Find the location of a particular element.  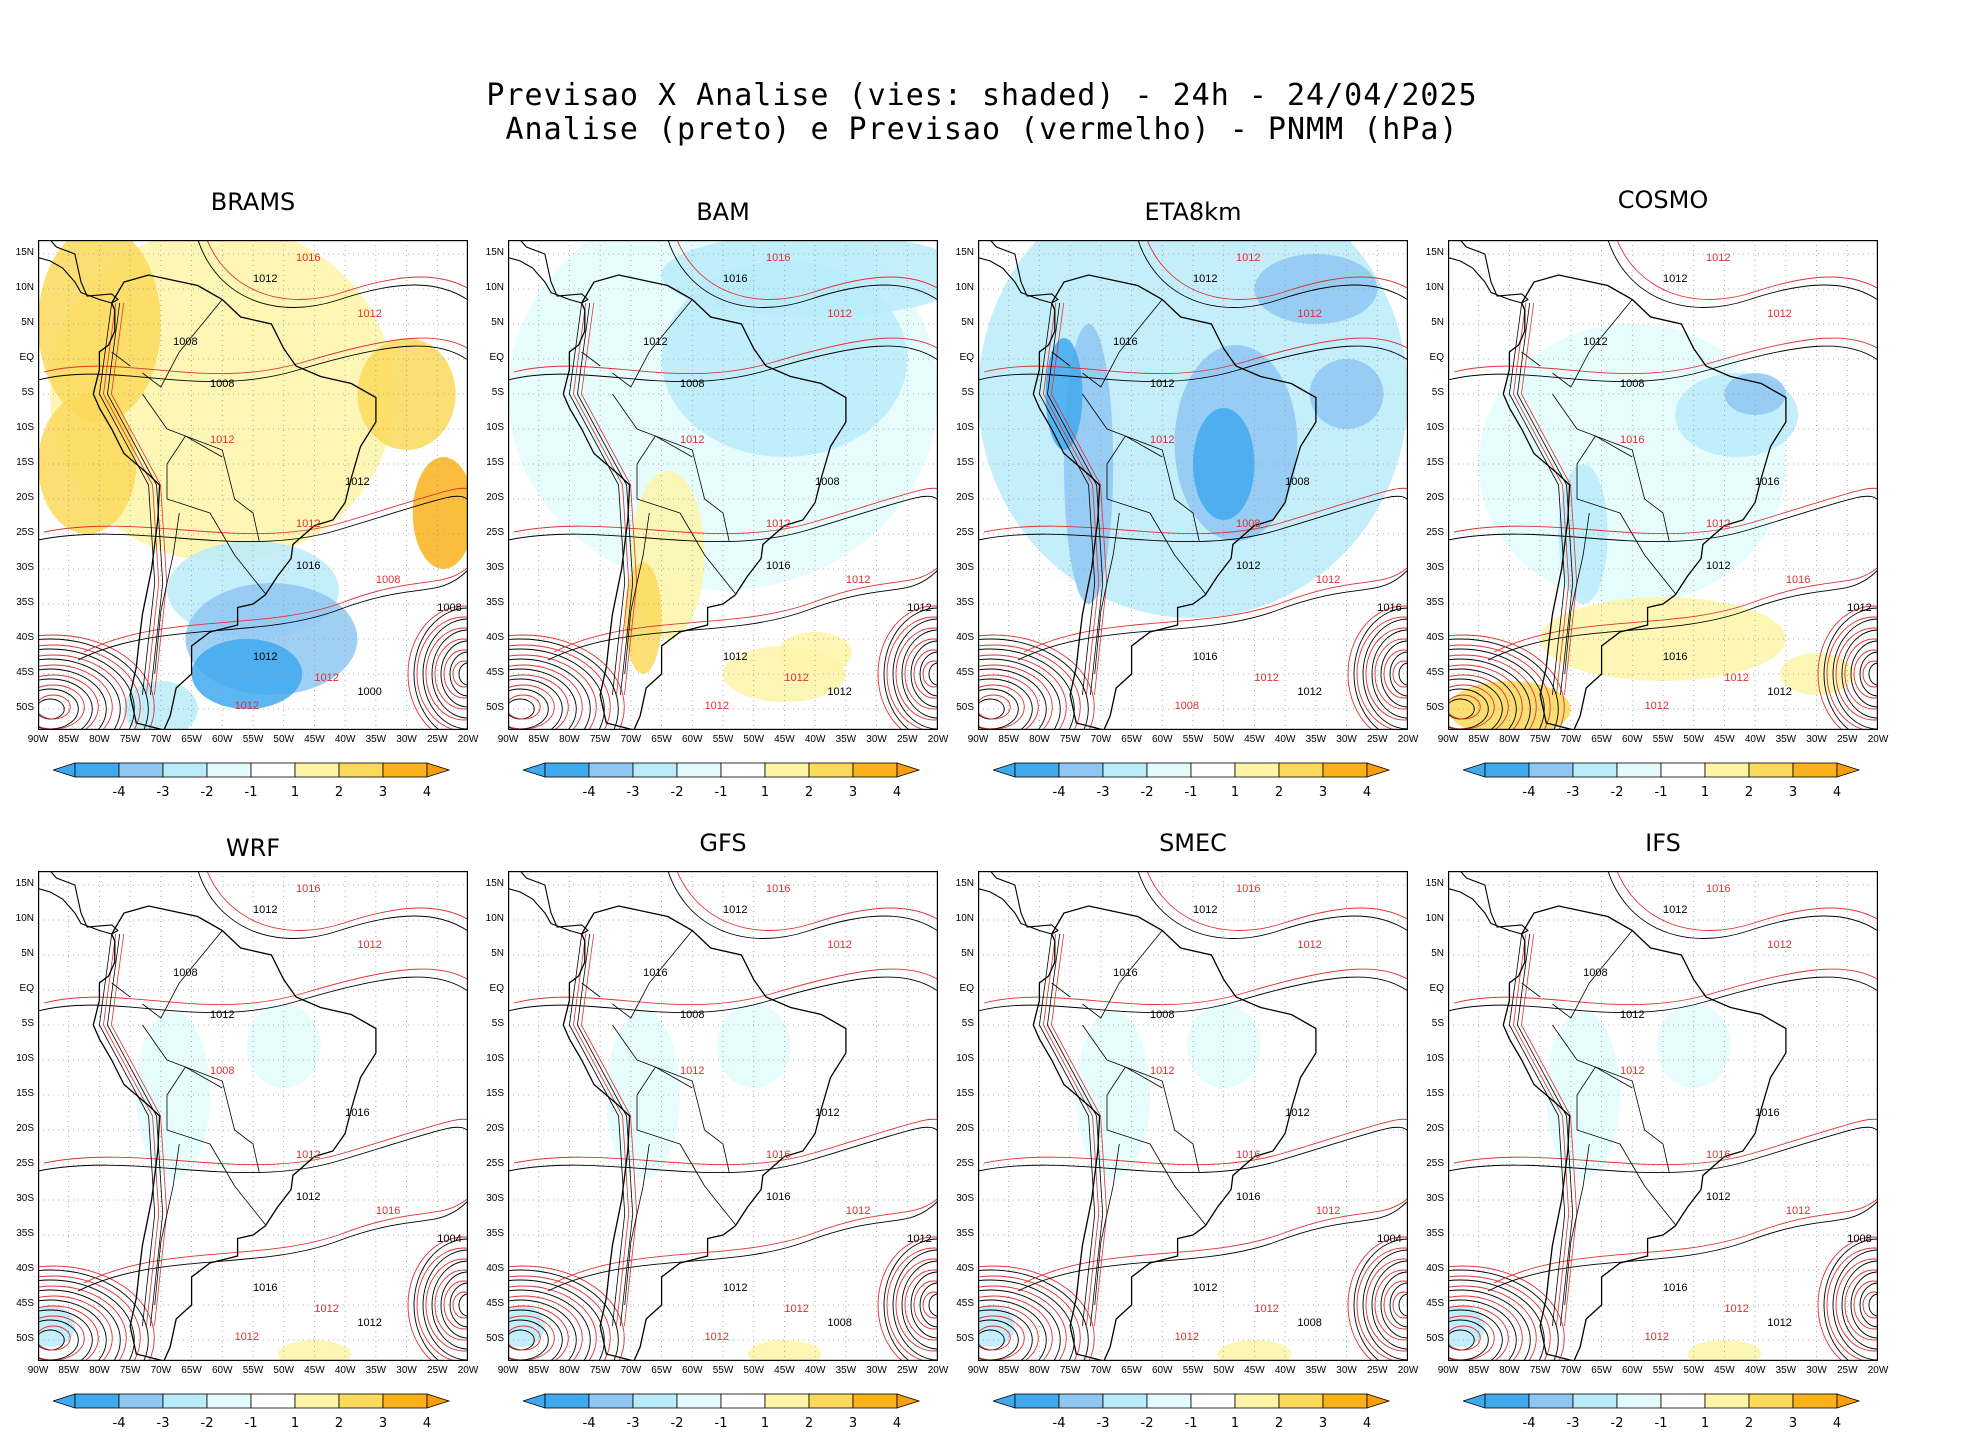

lon-tick-label: 85W is located at coordinates (1008, 739).